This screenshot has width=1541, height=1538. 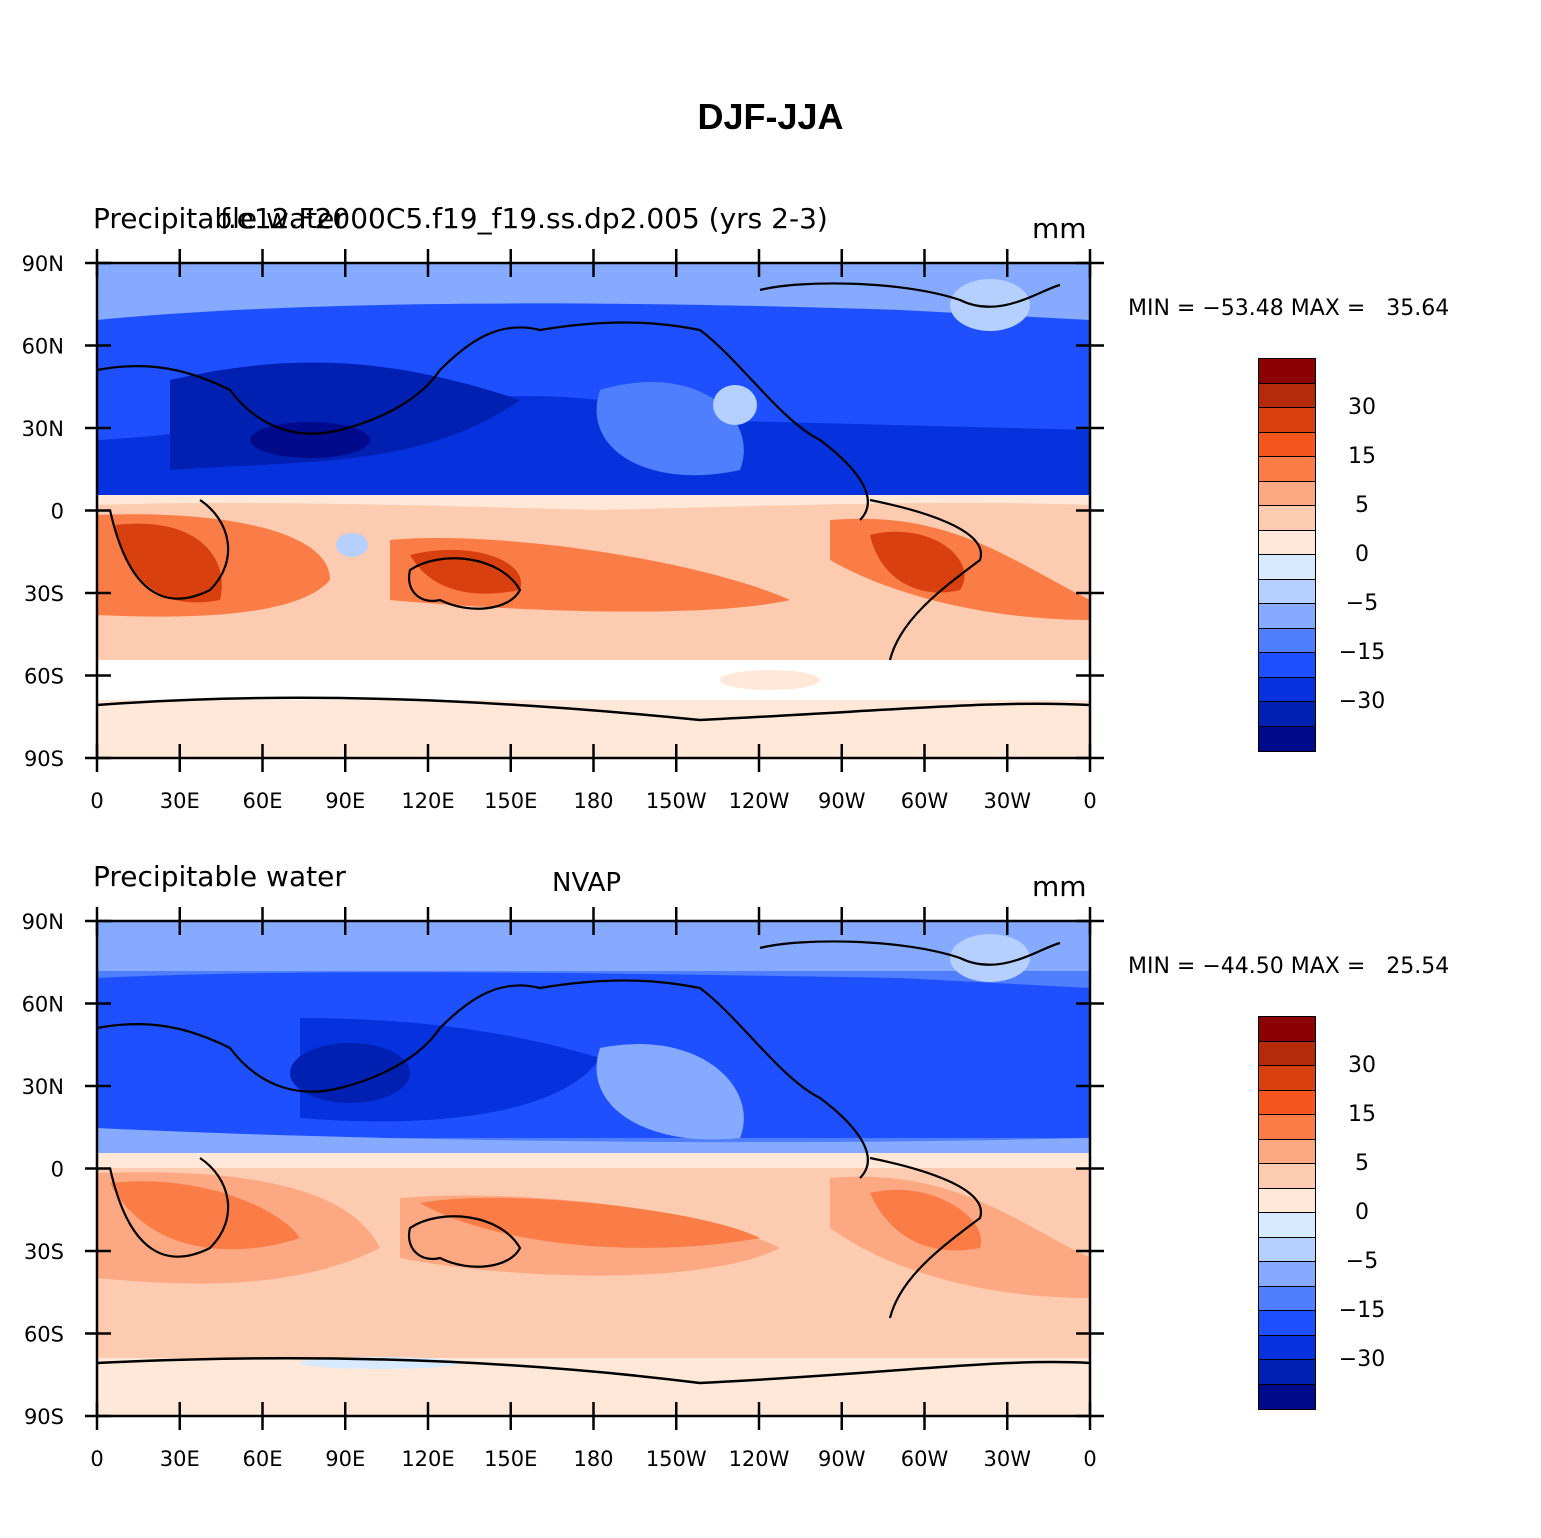 I want to click on center-title: NVAP, so click(x=587, y=883).